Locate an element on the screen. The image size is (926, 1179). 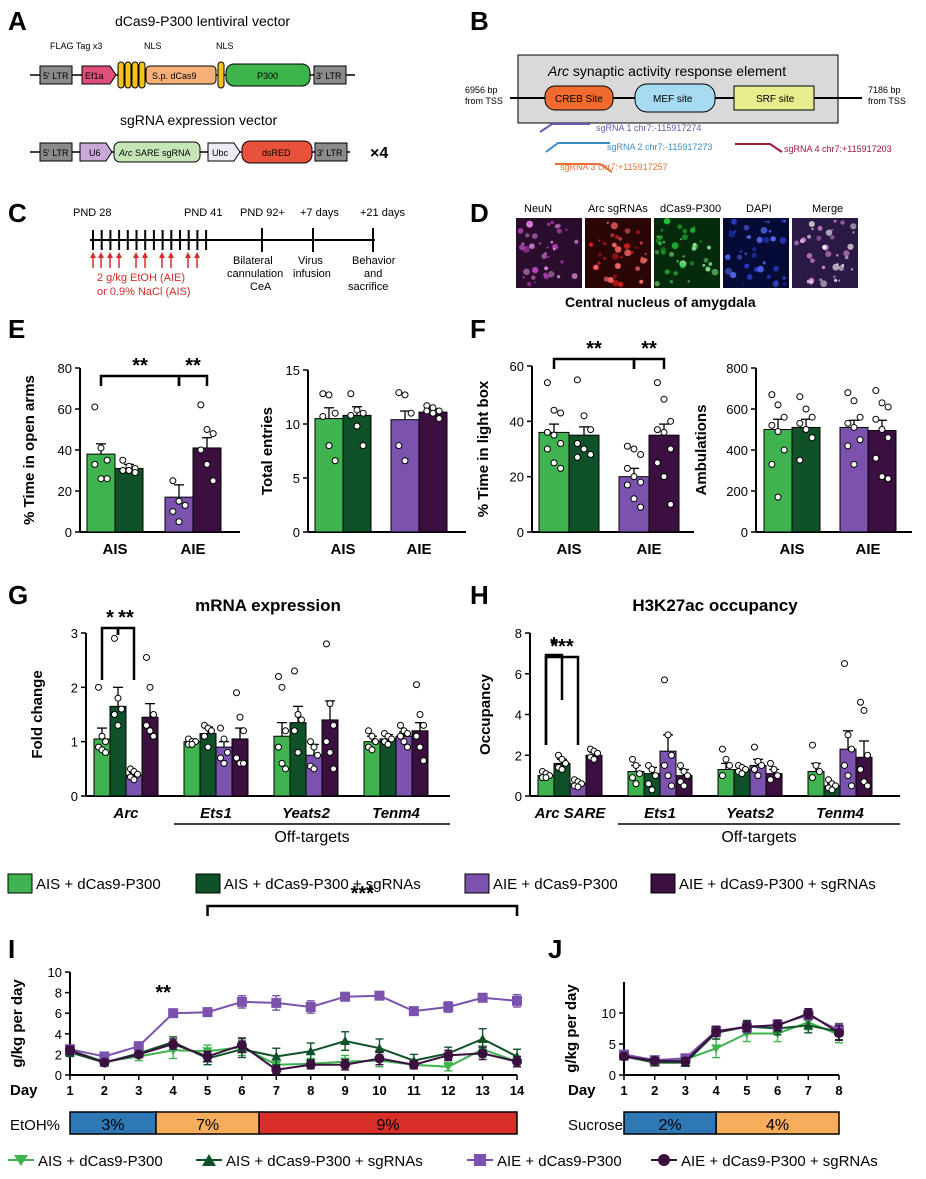
x-tick-label: 9 is located at coordinates (344, 1090).